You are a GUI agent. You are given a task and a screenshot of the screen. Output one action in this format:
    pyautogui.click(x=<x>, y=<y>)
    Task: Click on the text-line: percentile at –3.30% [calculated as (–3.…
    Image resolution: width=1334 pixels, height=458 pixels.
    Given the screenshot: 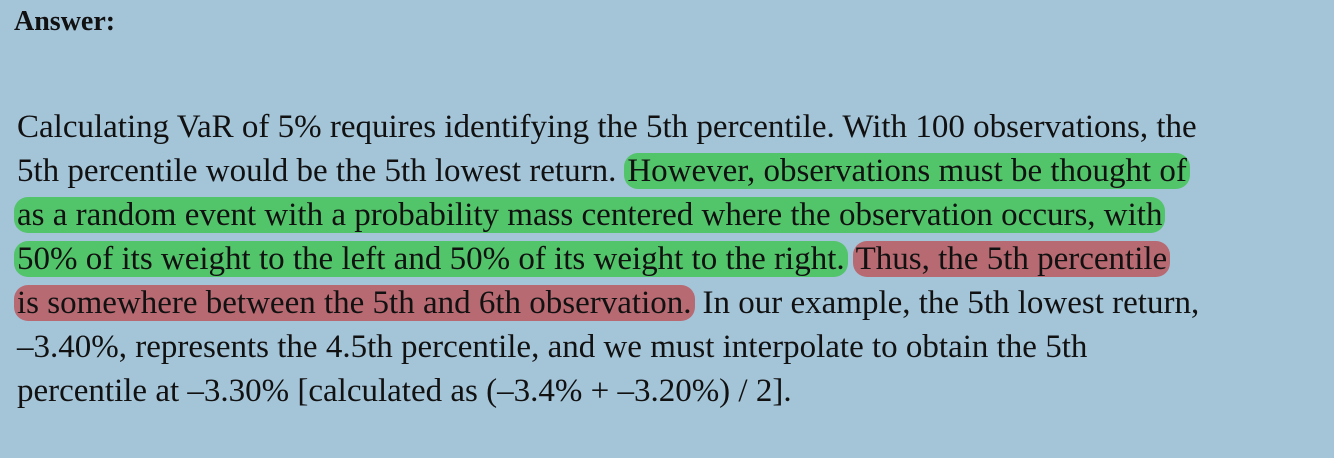 What is the action you would take?
    pyautogui.click(x=610, y=391)
    